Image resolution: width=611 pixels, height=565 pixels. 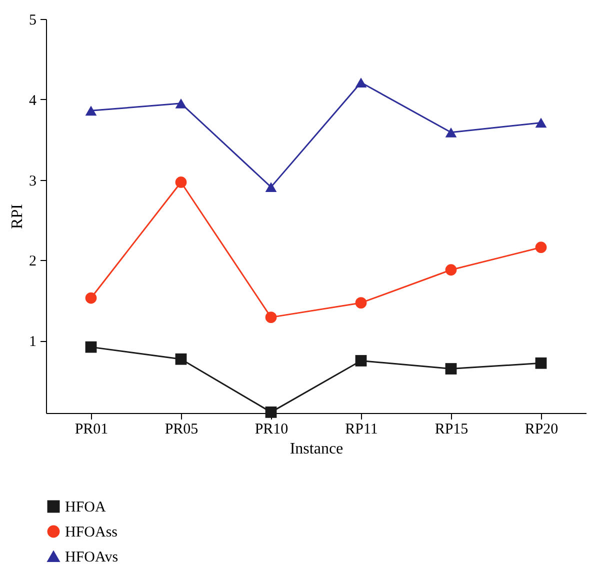 I want to click on y-axis-title: RPI, so click(x=17, y=216).